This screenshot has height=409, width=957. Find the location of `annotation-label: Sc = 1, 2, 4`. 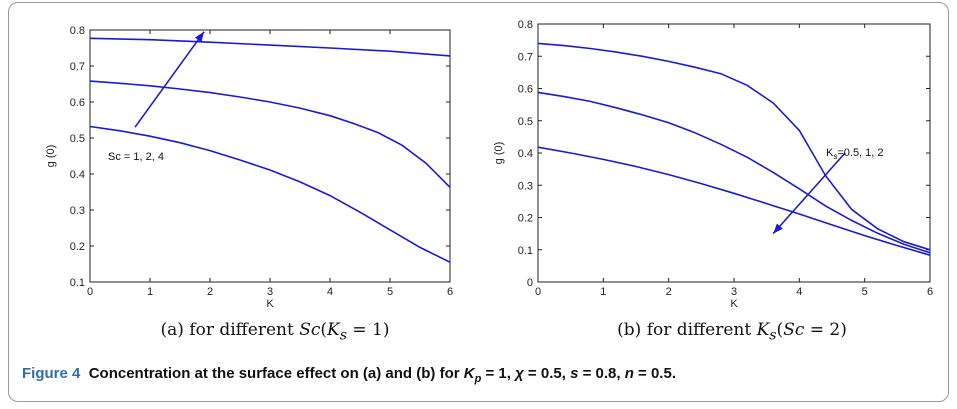

annotation-label: Sc = 1, 2, 4 is located at coordinates (136, 157).